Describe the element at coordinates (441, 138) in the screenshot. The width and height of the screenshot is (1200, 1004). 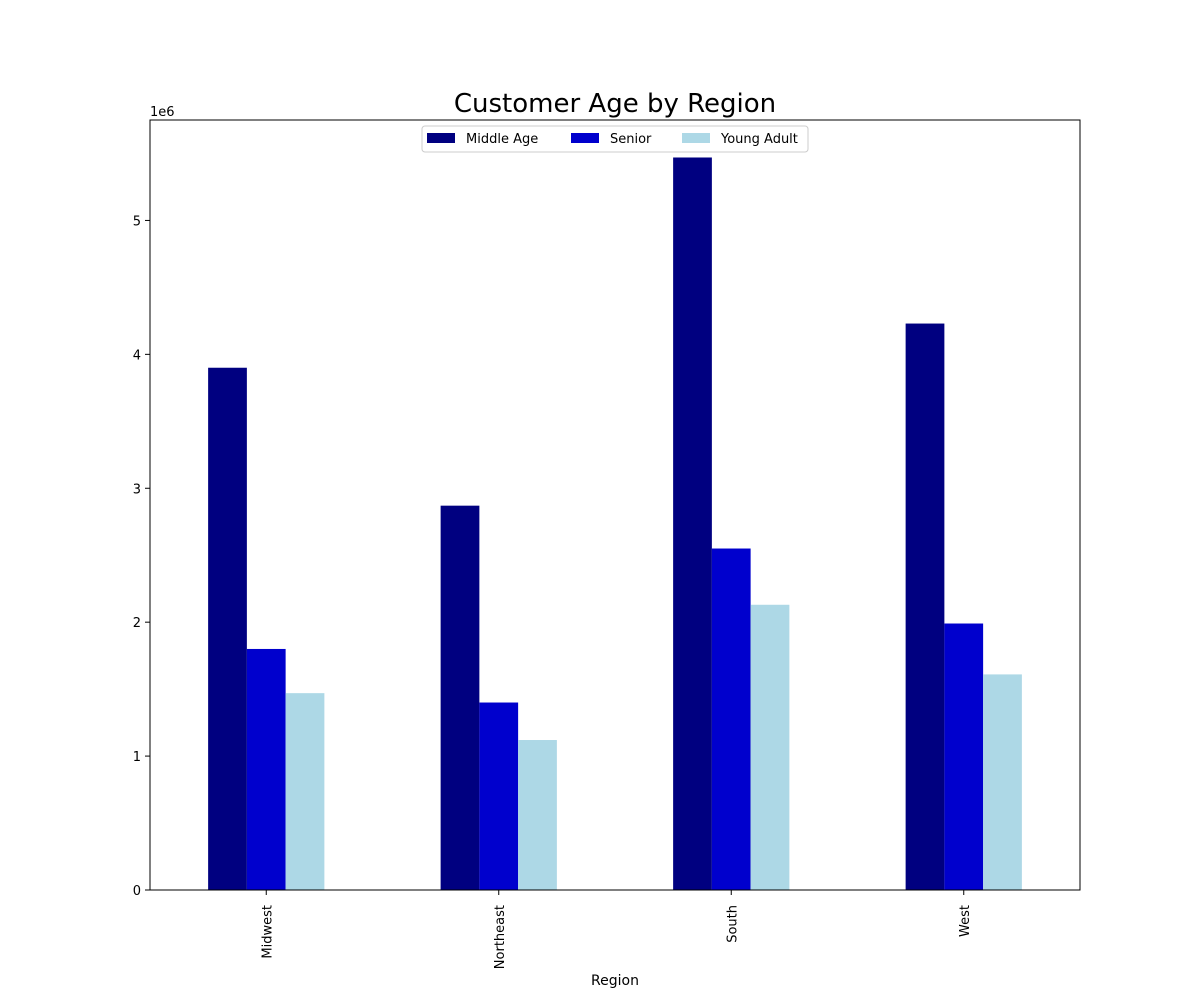
I see `legend-swatch-middle-age` at that location.